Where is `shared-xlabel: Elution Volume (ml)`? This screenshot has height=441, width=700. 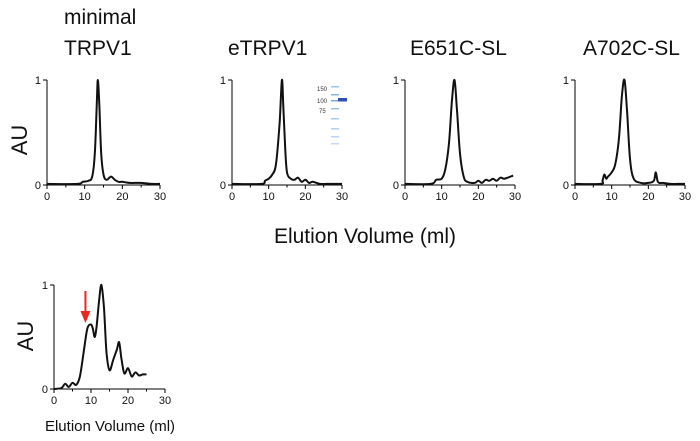 shared-xlabel: Elution Volume (ml) is located at coordinates (365, 236).